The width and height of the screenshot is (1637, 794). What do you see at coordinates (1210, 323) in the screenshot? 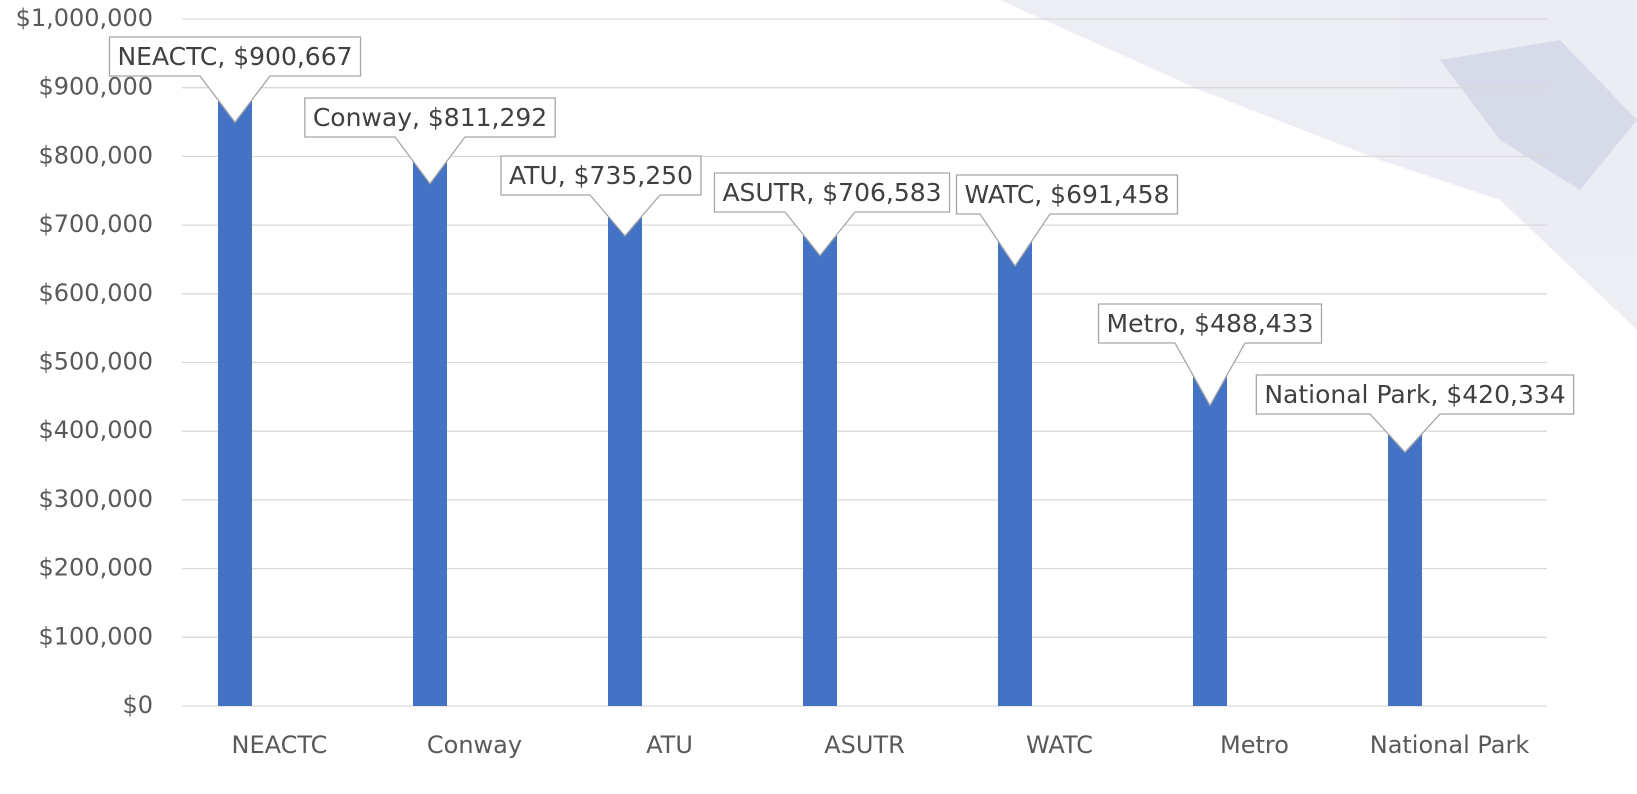
I see `data-label: Metro, $488,433` at bounding box center [1210, 323].